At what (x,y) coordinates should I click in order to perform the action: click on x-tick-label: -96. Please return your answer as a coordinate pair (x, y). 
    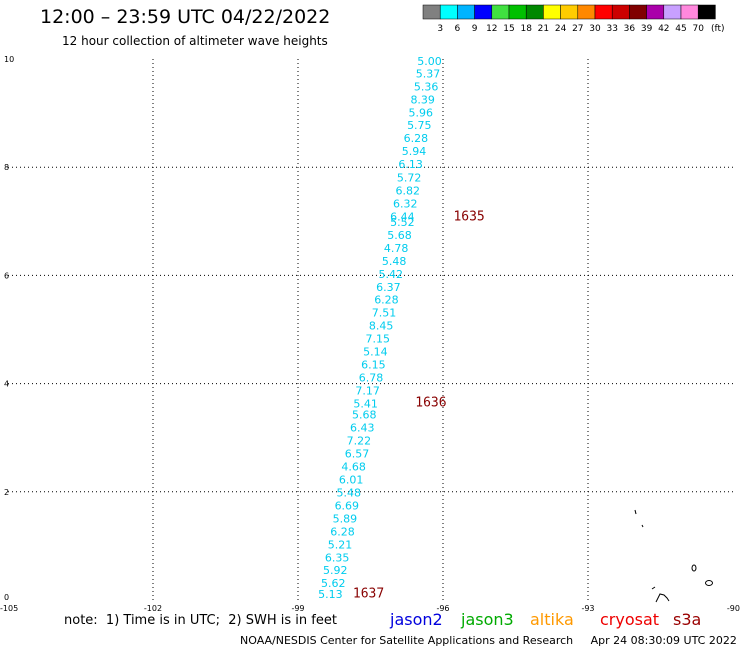
    Looking at the image, I should click on (442, 608).